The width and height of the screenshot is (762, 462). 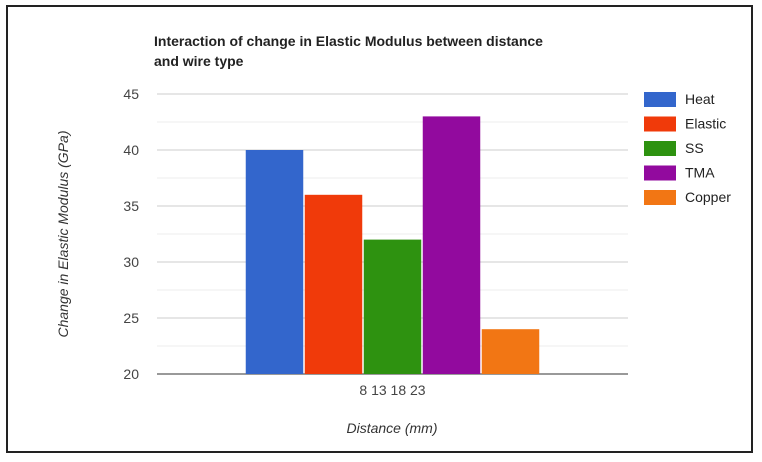 I want to click on bar-tma, so click(x=451, y=245).